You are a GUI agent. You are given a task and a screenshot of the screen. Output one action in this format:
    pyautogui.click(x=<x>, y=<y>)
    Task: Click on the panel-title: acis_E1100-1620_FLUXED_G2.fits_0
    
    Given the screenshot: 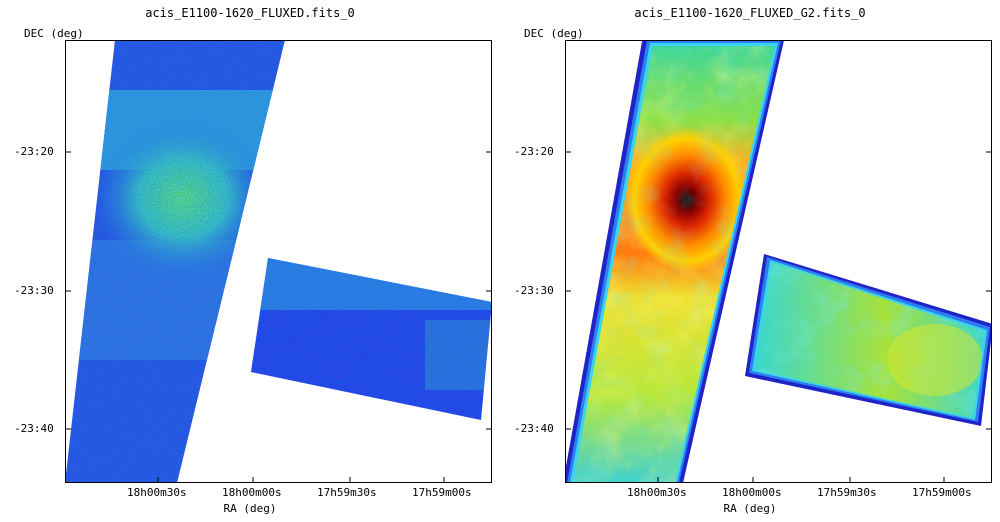 What is the action you would take?
    pyautogui.click(x=750, y=13)
    